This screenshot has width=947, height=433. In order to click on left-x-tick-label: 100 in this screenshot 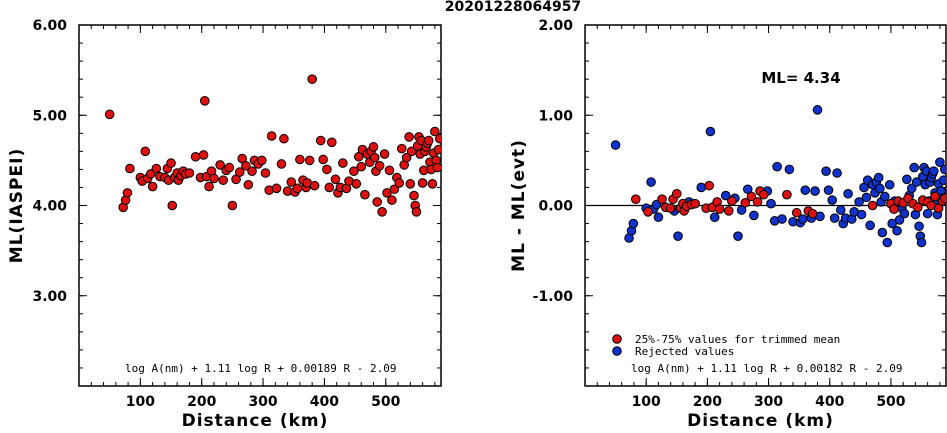, I will do `click(140, 402)`.